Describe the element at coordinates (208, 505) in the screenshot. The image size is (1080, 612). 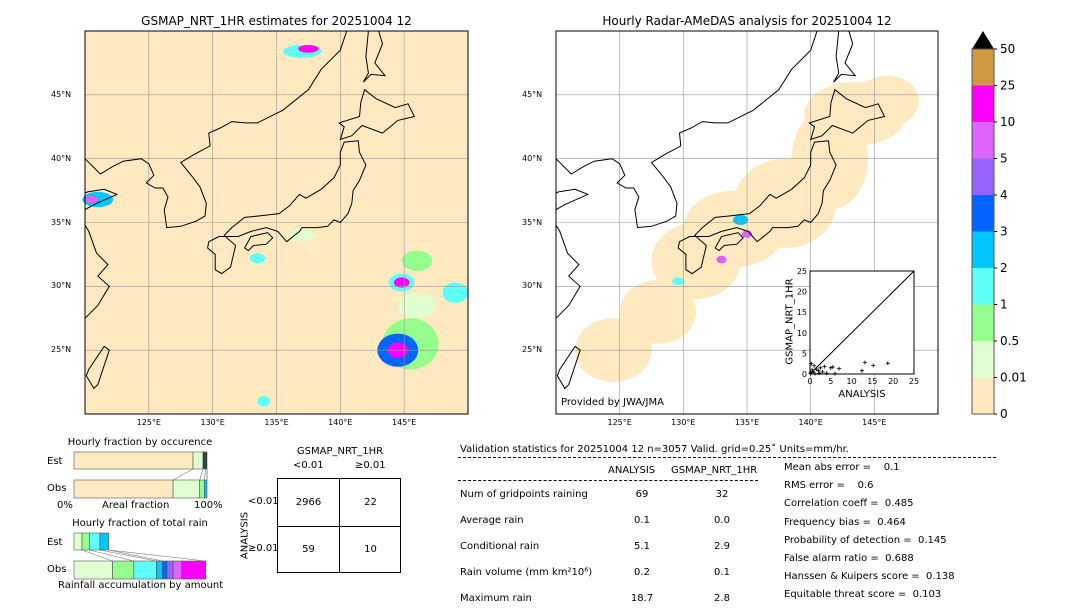
I see `occ-xlabel-right: 100%` at that location.